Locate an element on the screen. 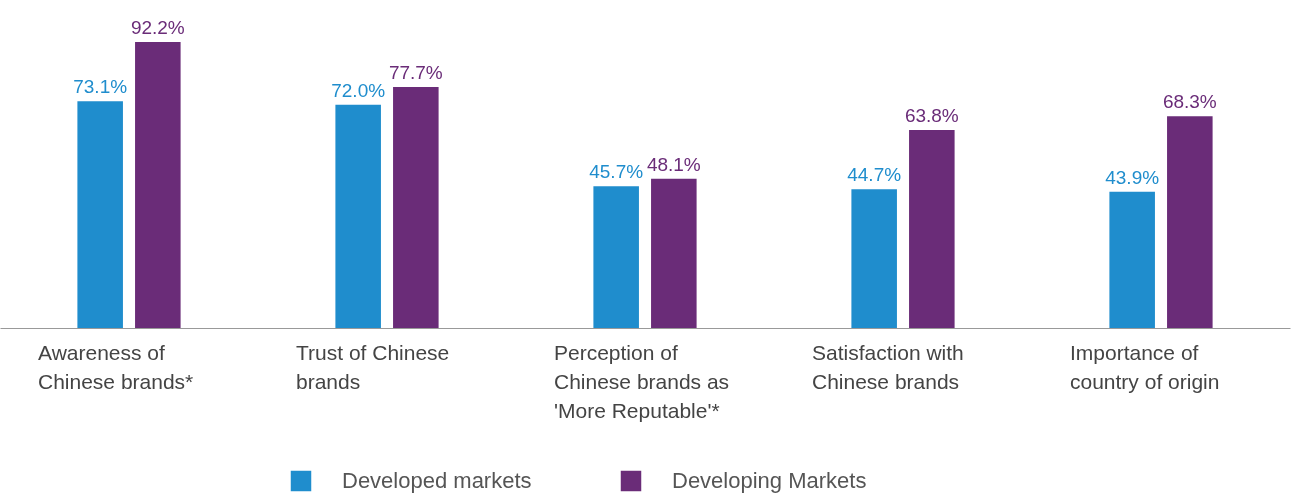 This screenshot has height=498, width=1302. data-label: 45.7% is located at coordinates (616, 172).